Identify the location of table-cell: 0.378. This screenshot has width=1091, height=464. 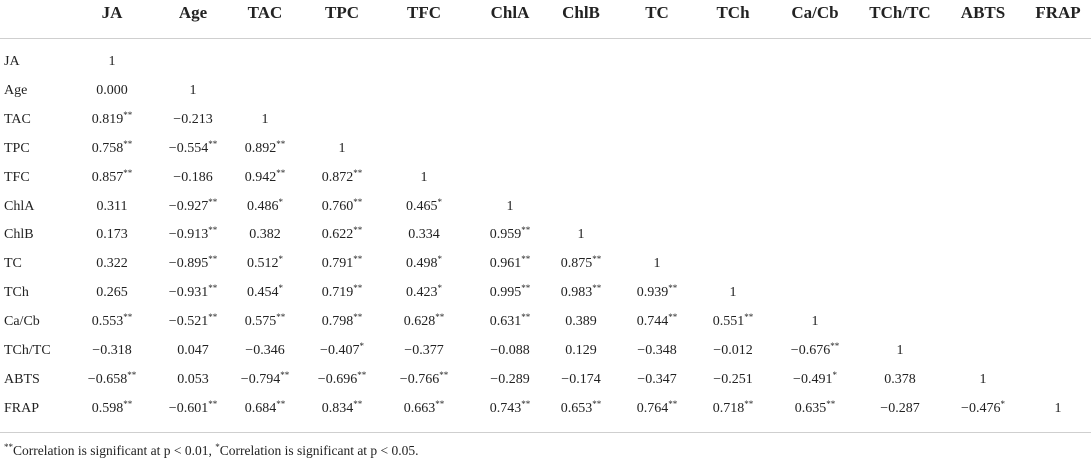
(900, 379).